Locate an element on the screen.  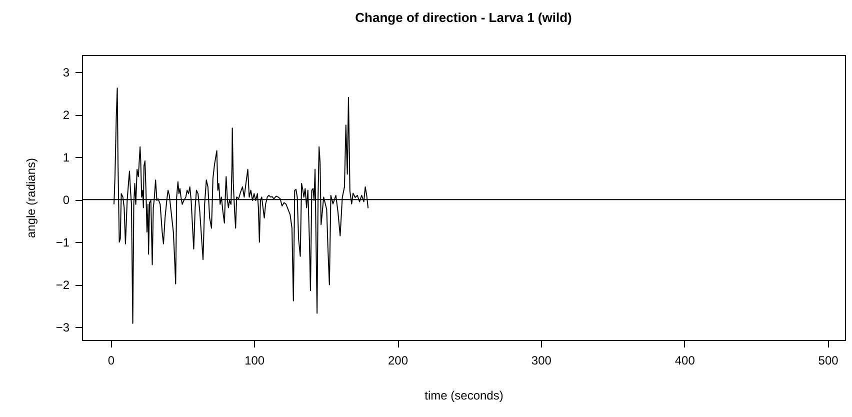
x-tick-label: 200 is located at coordinates (398, 361).